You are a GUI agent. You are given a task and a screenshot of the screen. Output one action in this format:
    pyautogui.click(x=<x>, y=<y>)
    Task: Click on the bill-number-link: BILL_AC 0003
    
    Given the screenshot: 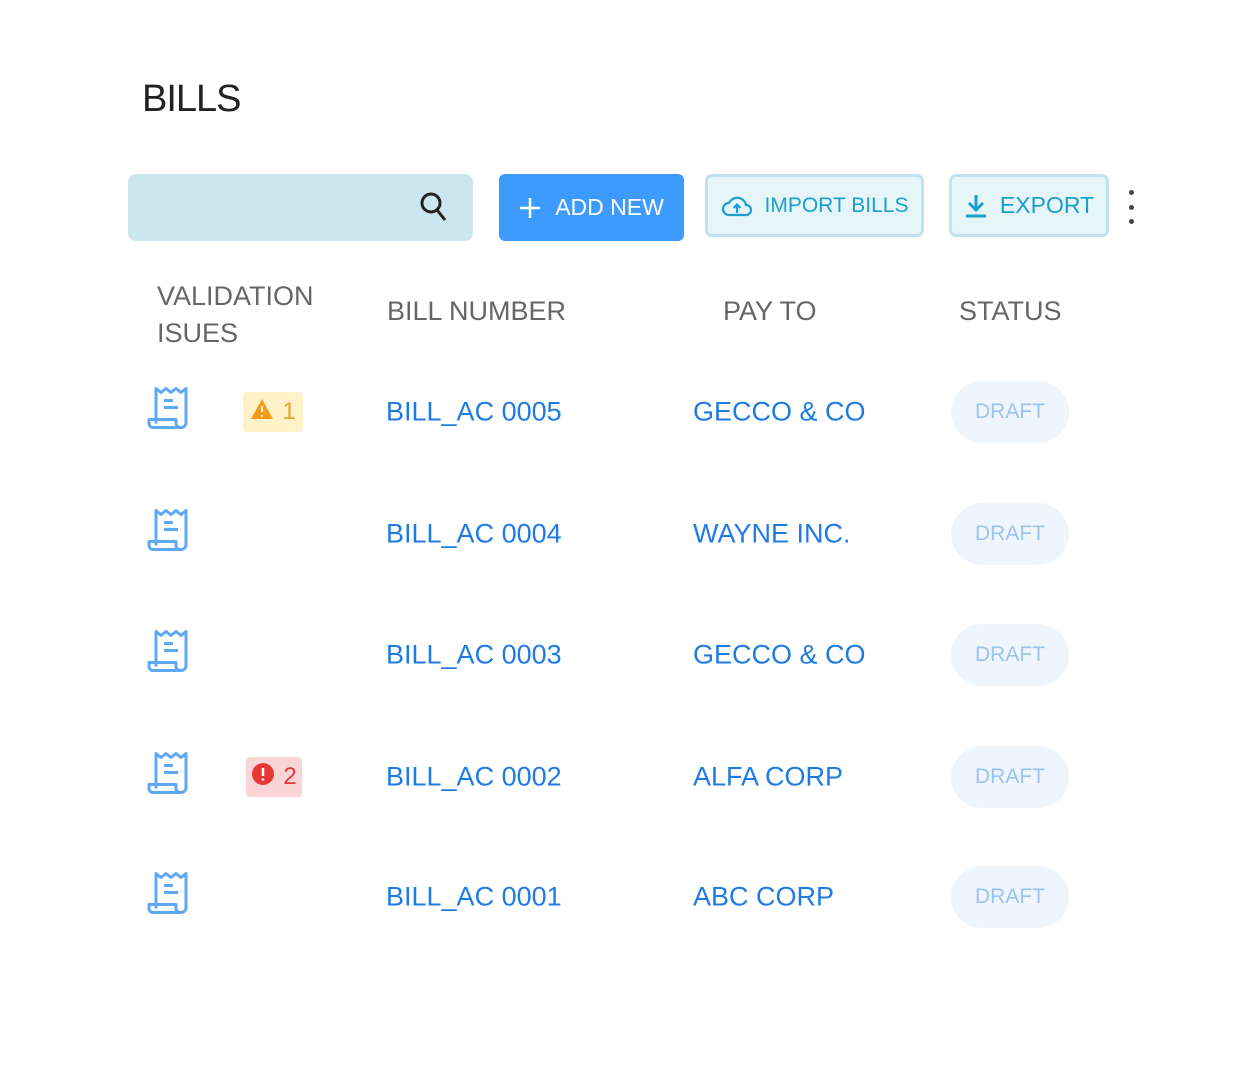 What is the action you would take?
    pyautogui.click(x=474, y=654)
    